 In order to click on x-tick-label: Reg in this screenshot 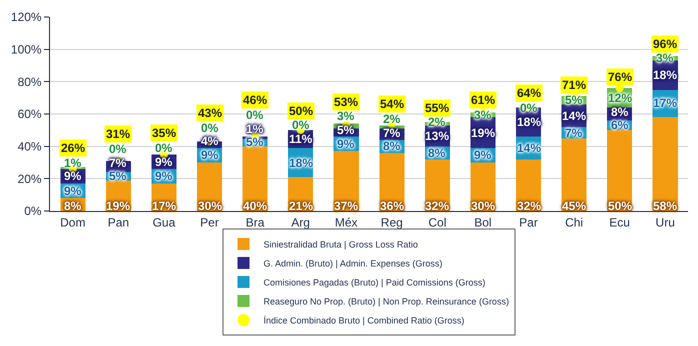, I will do `click(391, 222)`.